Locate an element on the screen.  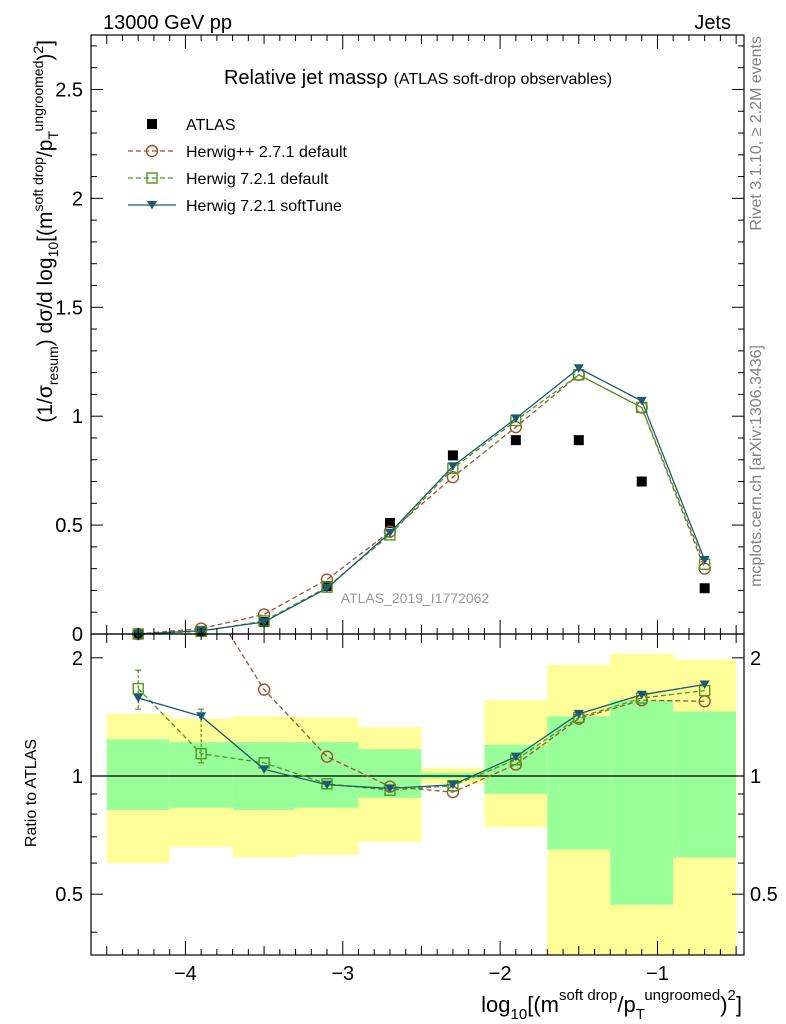
legend-label: Herwig 7.2.1 default is located at coordinates (257, 179).